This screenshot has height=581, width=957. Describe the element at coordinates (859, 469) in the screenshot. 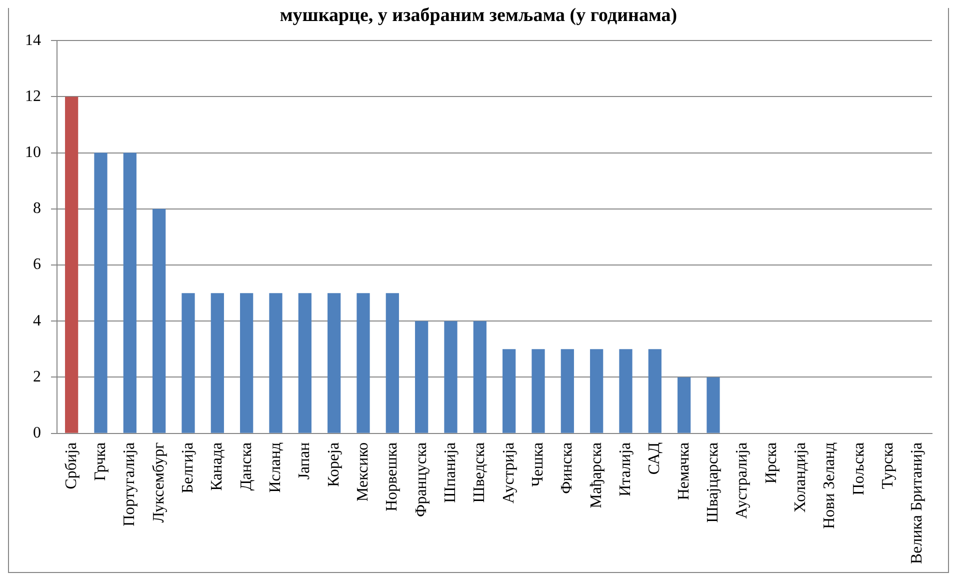

I see `x-tick-label: Пољска` at that location.